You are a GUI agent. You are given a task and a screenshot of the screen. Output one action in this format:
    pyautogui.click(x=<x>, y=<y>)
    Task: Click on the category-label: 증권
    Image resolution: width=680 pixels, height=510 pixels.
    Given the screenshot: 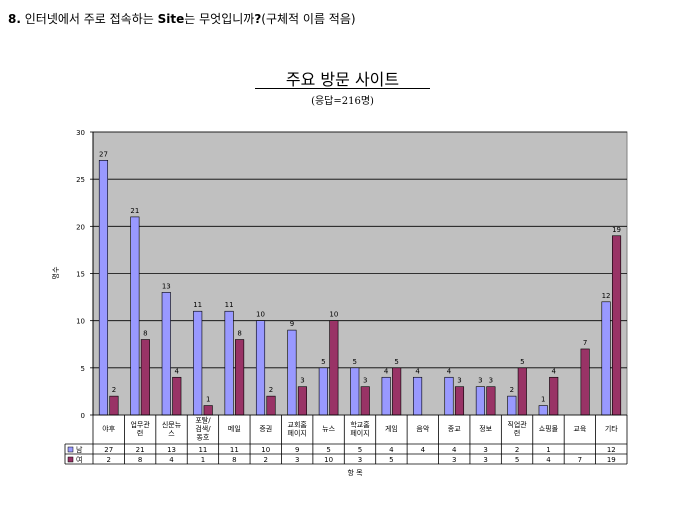 What is the action you would take?
    pyautogui.click(x=265, y=429)
    